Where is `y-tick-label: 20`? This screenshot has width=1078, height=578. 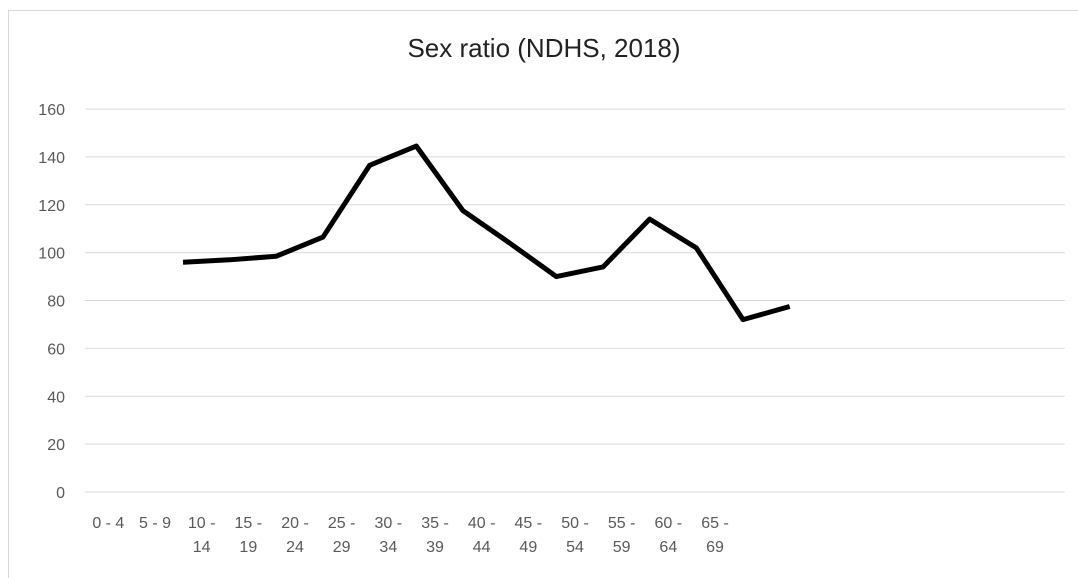
y-tick-label: 20 is located at coordinates (56, 445).